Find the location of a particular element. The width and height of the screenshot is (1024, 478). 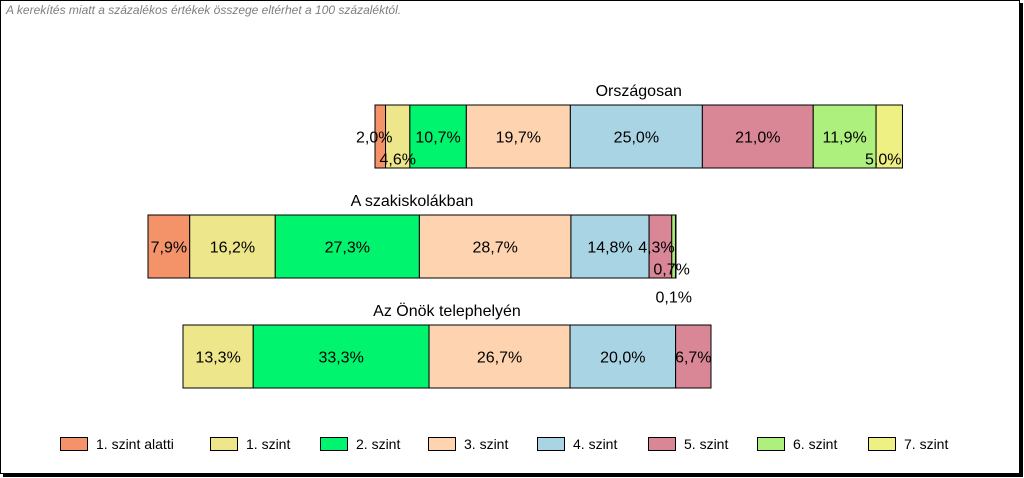

legend-item: 1. szint alatti is located at coordinates (117, 444).